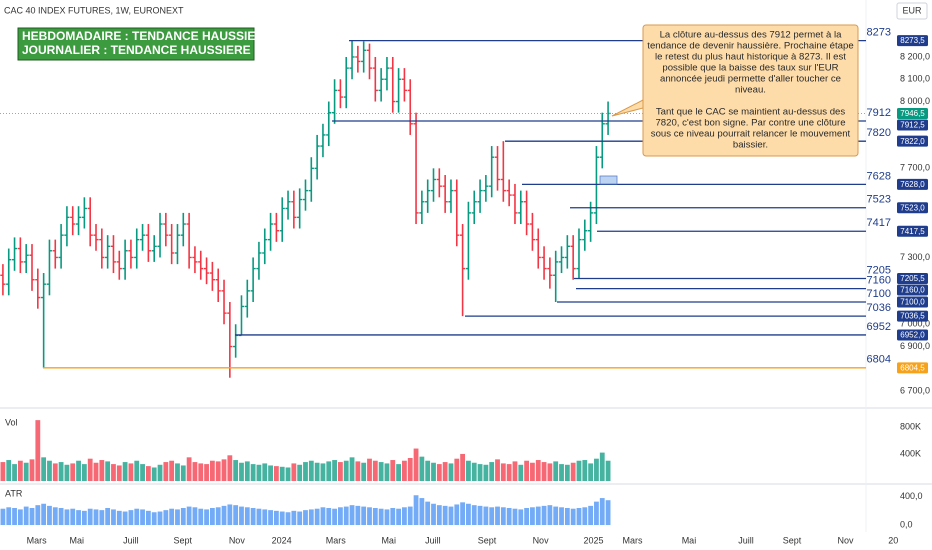 This screenshot has width=932, height=550. Describe the element at coordinates (912, 184) in the screenshot. I see `price-box-label: 7628,0` at that location.